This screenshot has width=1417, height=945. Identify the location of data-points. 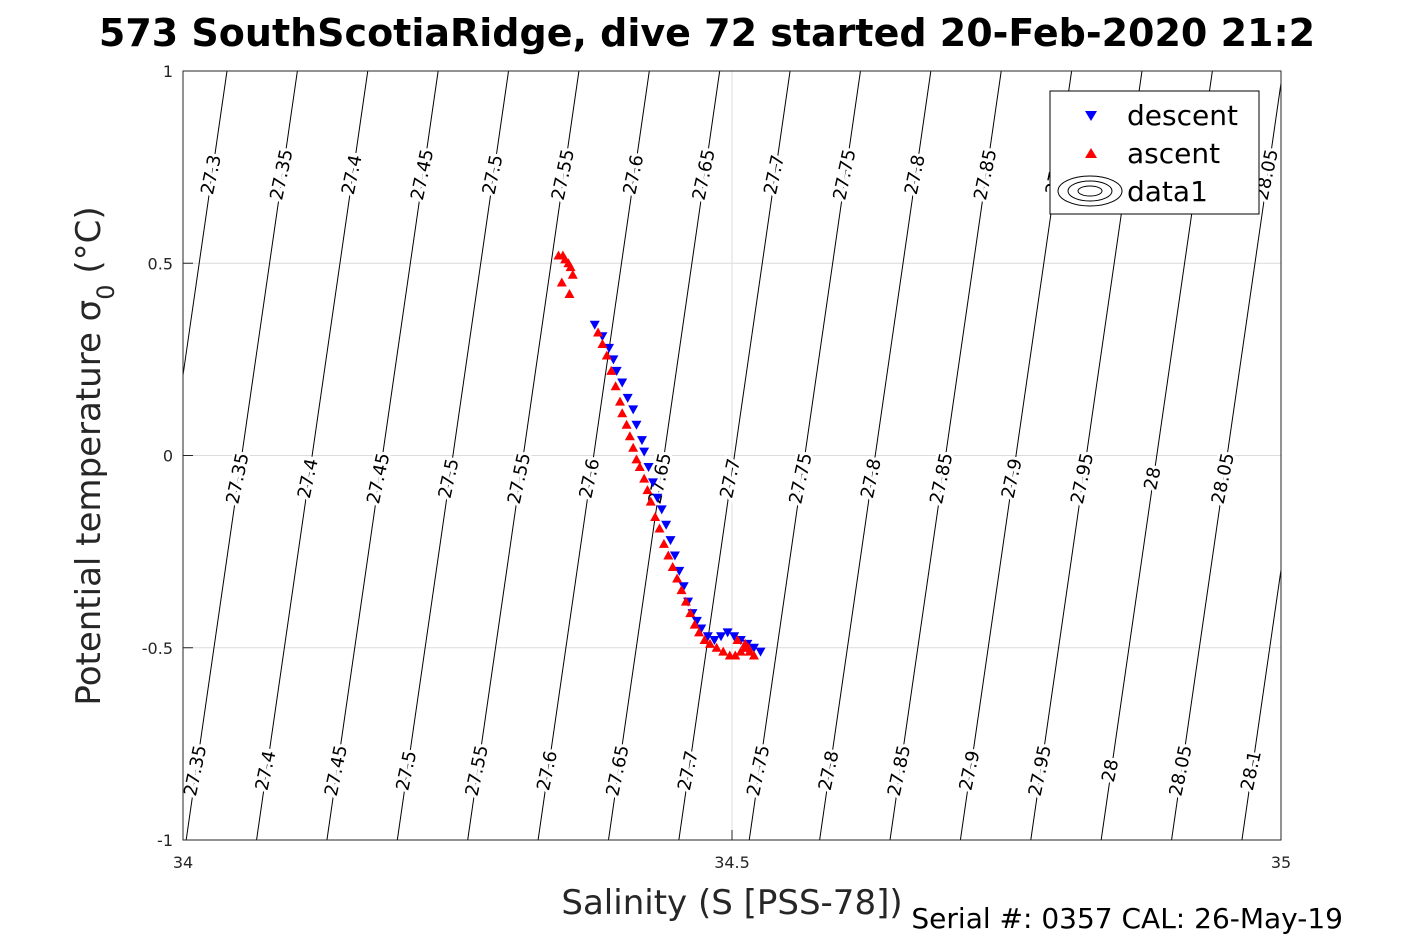
(659, 455).